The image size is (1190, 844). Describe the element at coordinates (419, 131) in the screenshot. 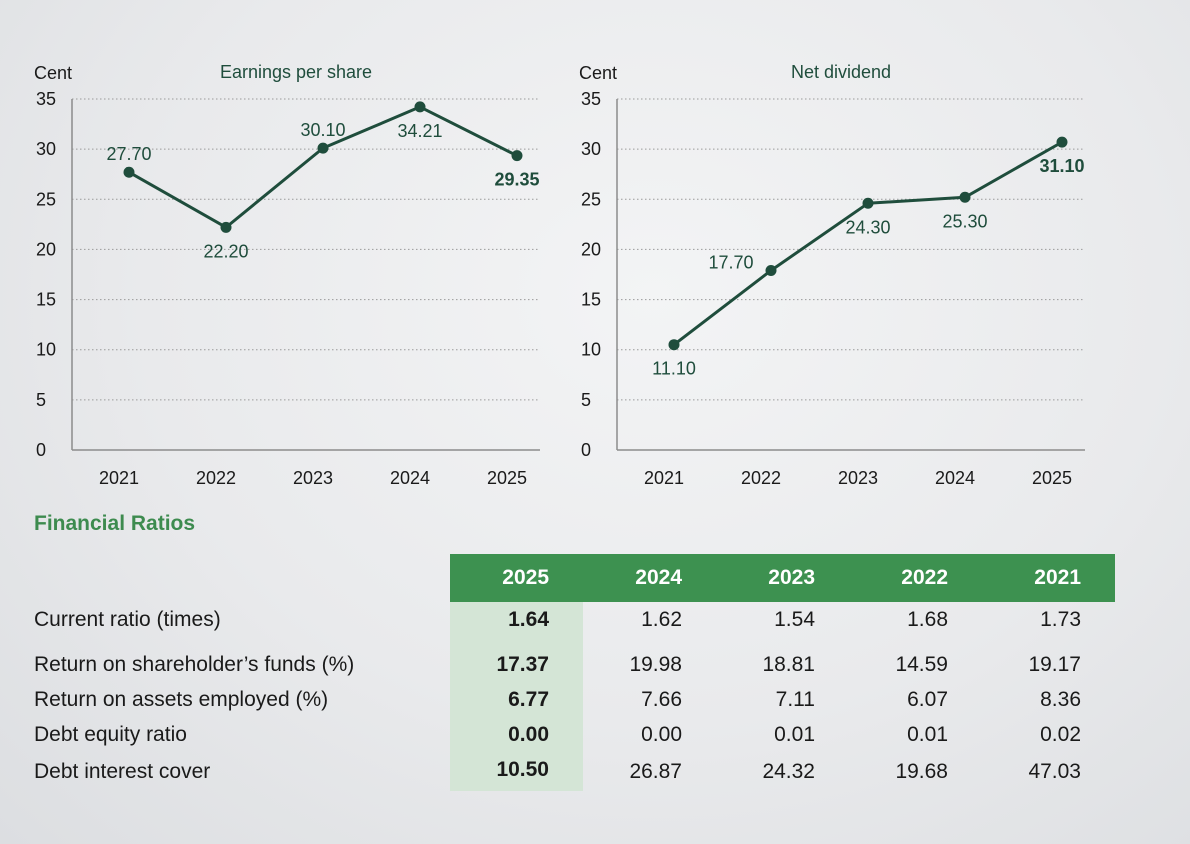

I see `data-label: 34.21` at that location.